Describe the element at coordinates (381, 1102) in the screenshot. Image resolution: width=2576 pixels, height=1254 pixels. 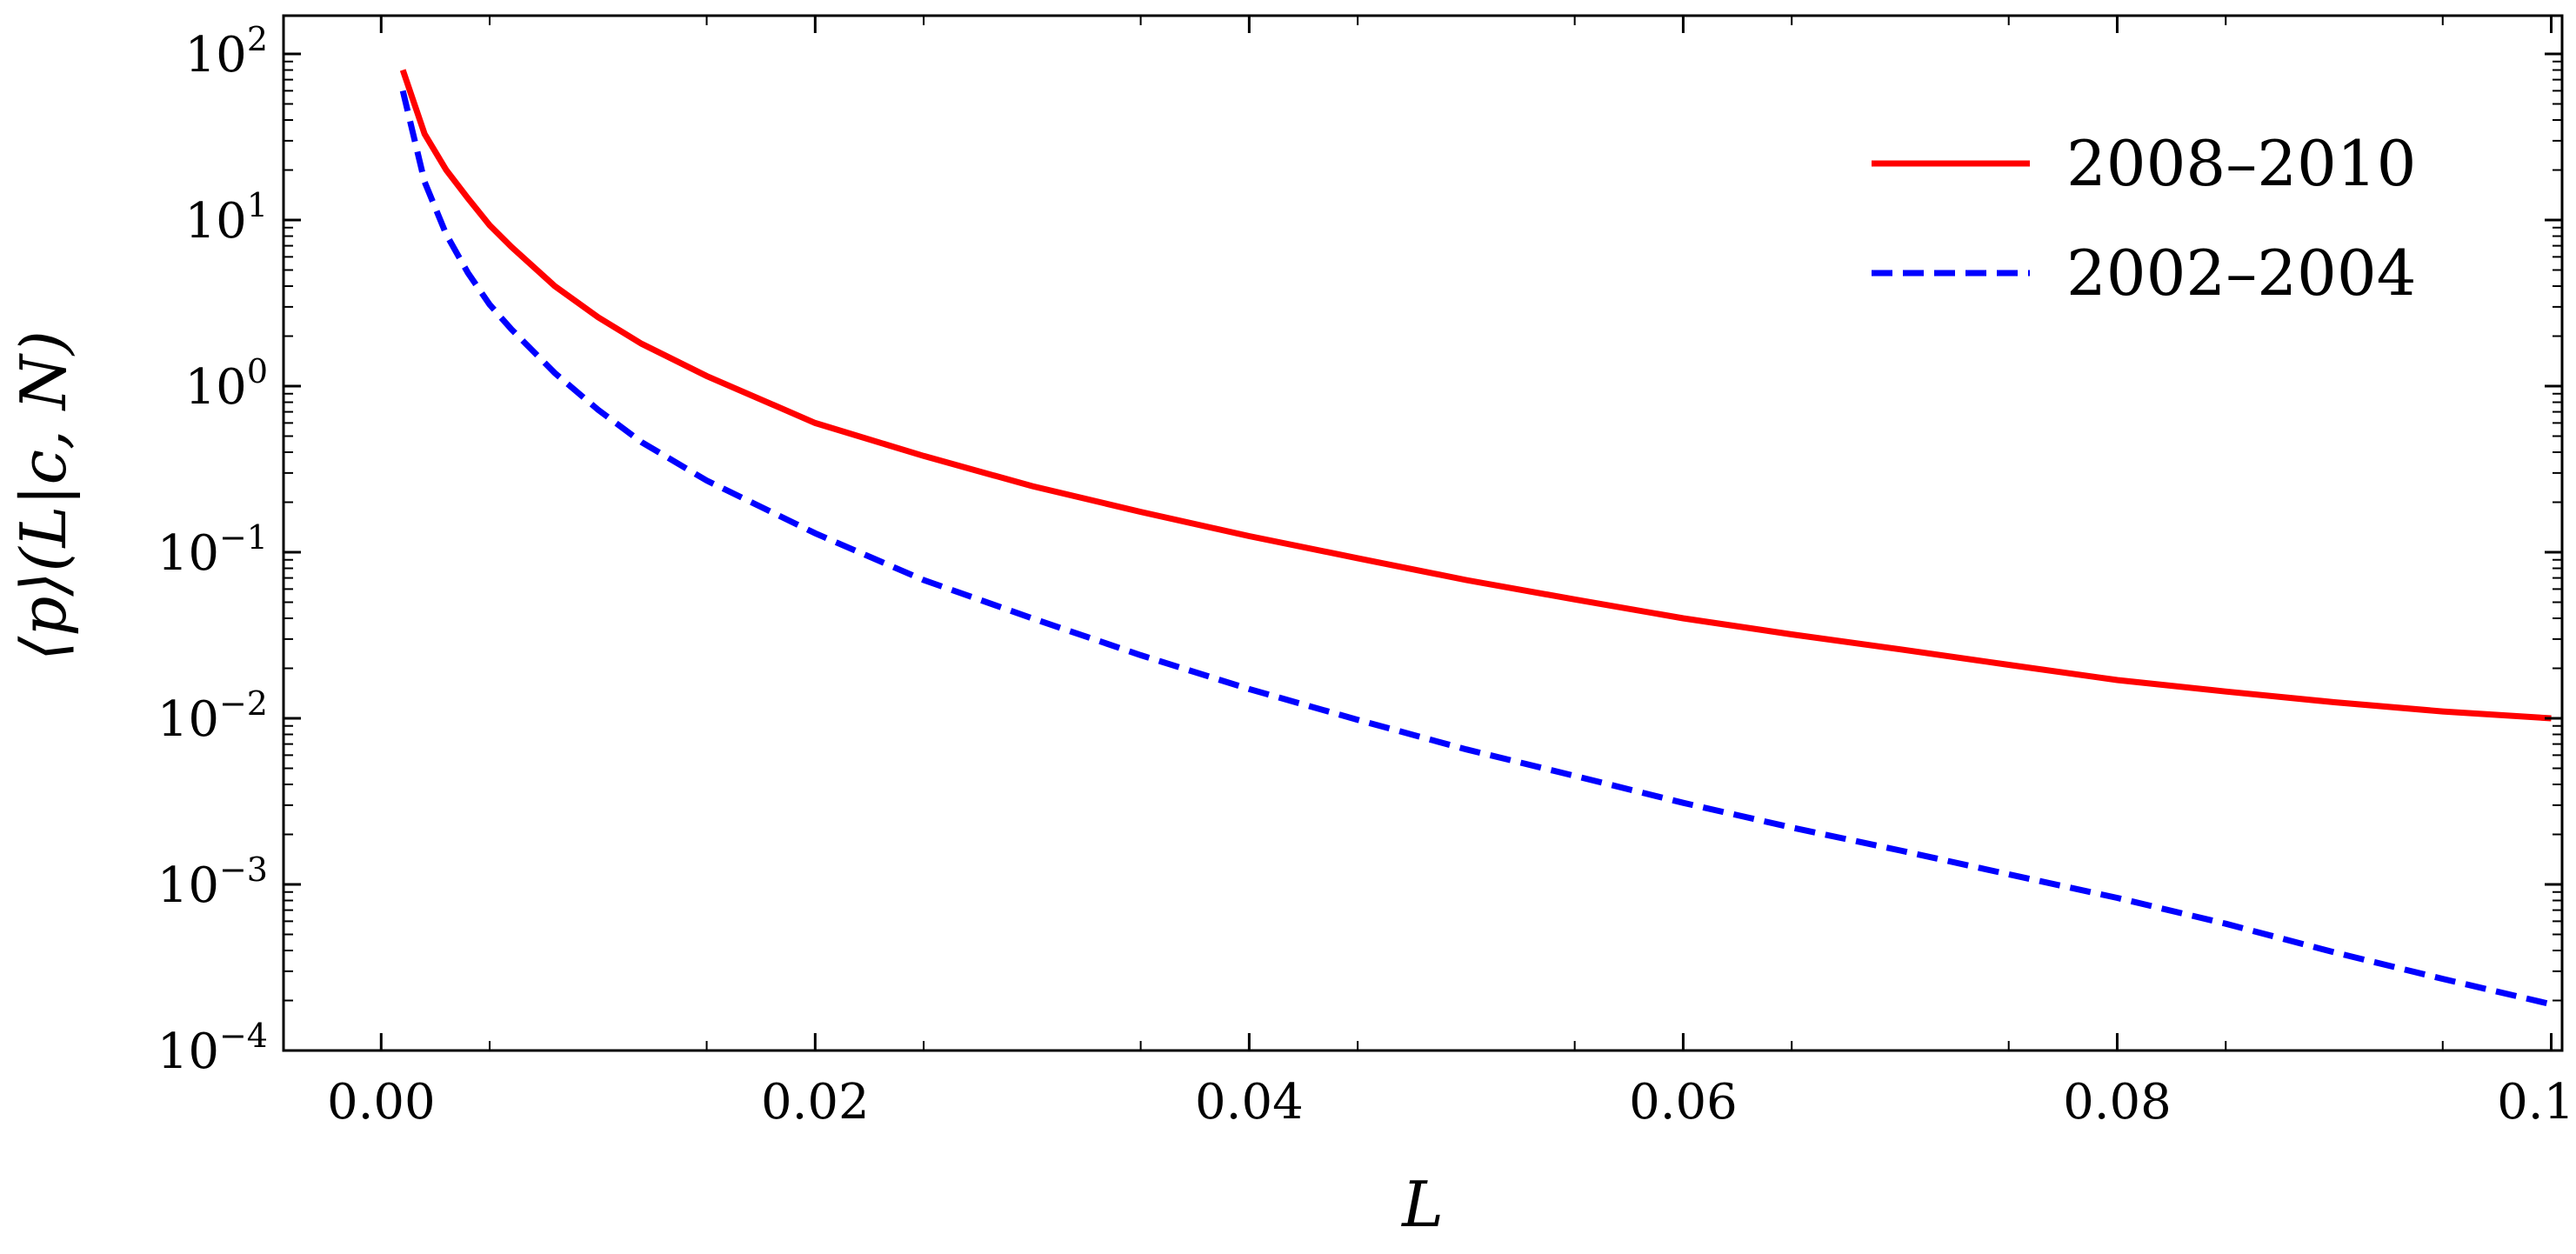
I see `x-tick-label: 0.00` at that location.